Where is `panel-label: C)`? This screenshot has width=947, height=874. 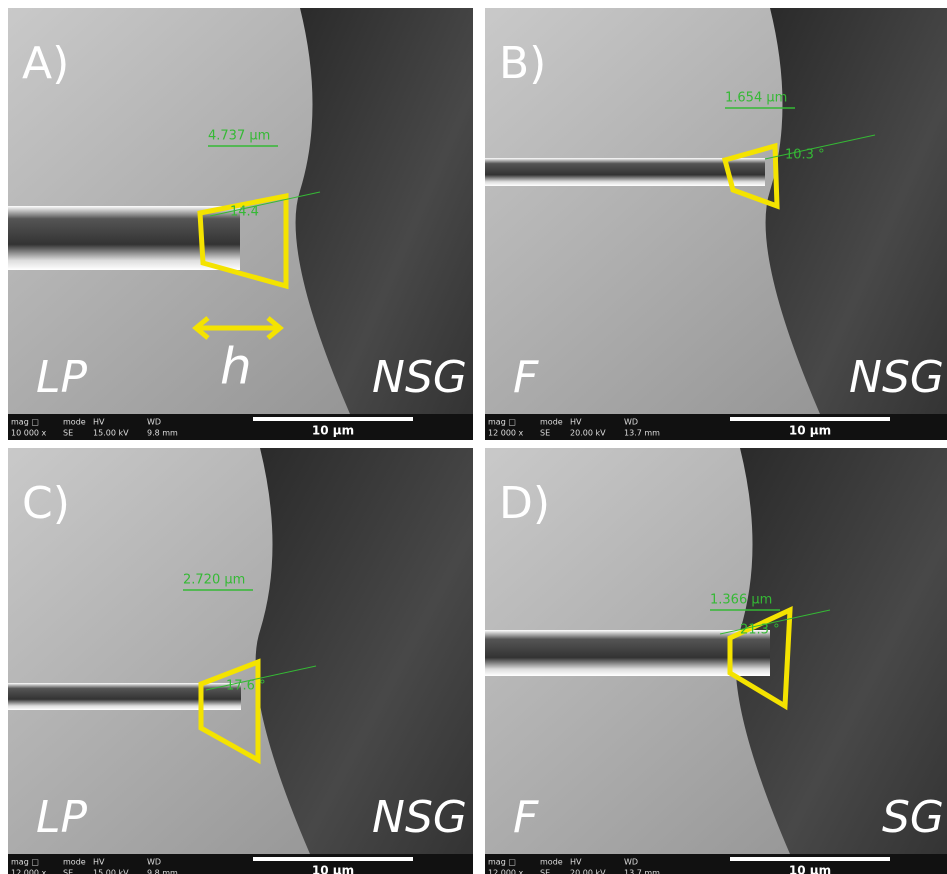
panel-label: C) is located at coordinates (46, 503).